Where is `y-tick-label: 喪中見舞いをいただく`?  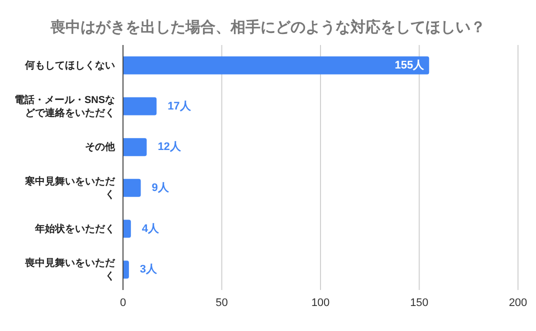
y-tick-label: 喪中見舞いをいただく is located at coordinates (70, 269).